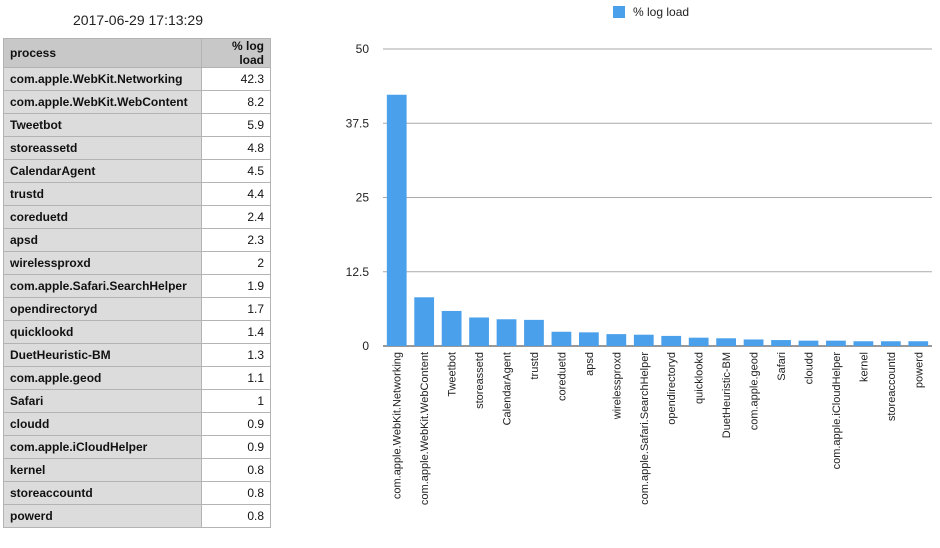 This screenshot has width=940, height=548. I want to click on table-row: apsd 2.3, so click(137, 240).